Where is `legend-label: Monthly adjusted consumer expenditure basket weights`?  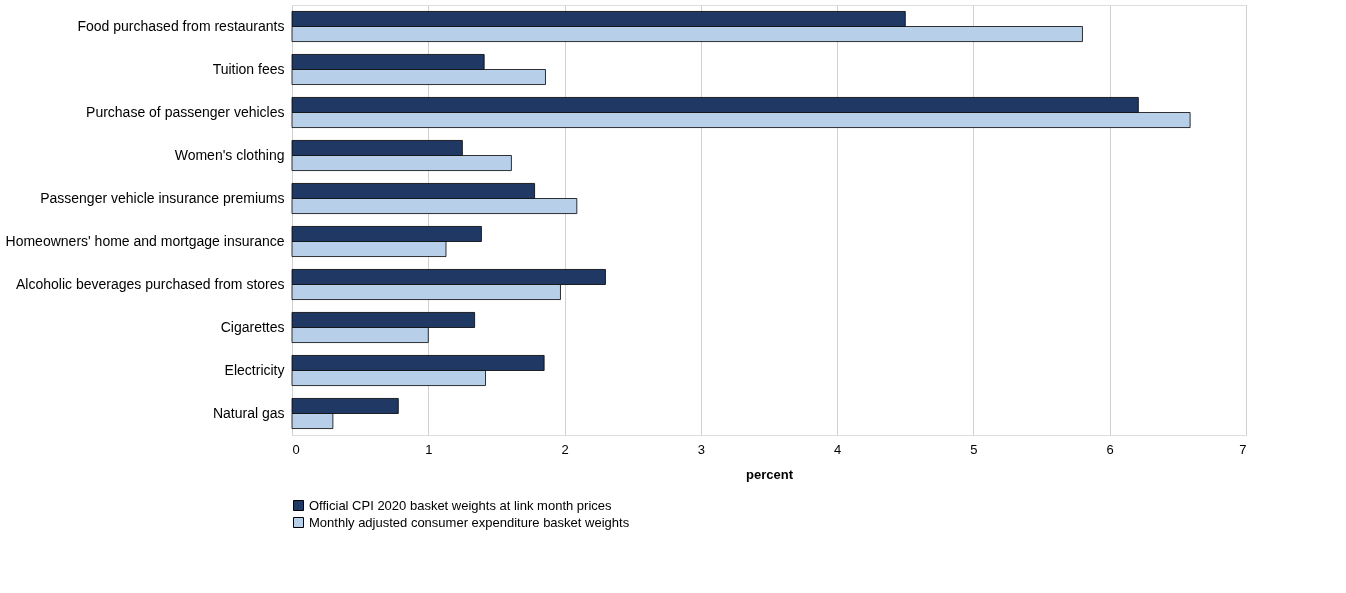 legend-label: Monthly adjusted consumer expenditure basket weights is located at coordinates (469, 522).